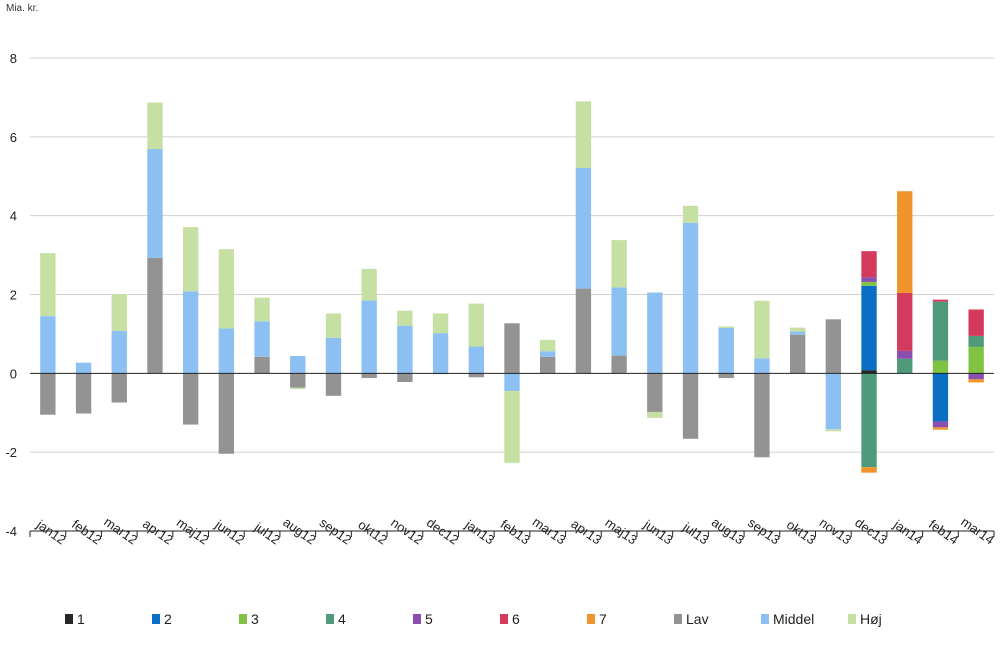 The height and width of the screenshot is (652, 1004). I want to click on y-tick-label: 8, so click(13, 58).